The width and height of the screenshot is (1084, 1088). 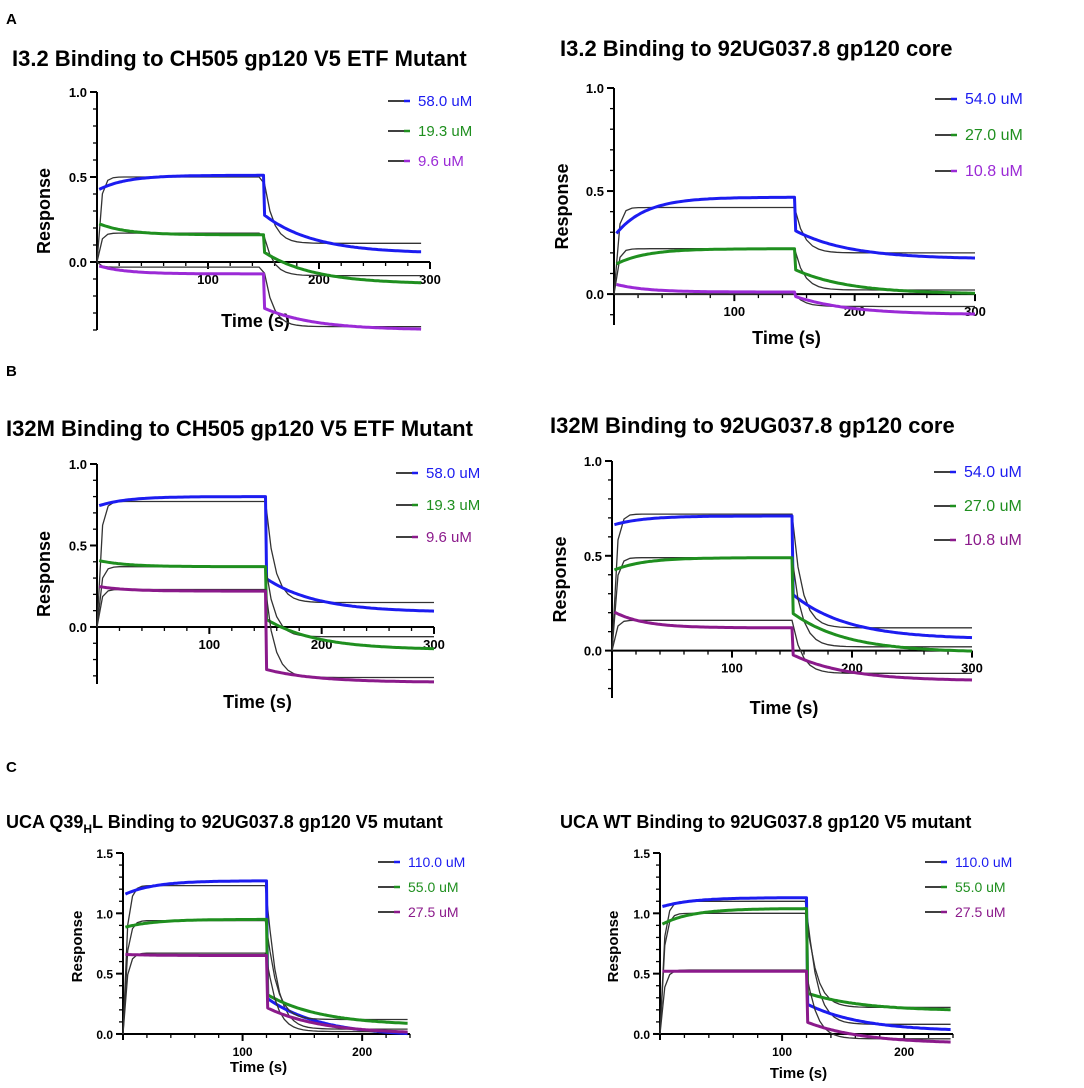 What do you see at coordinates (44, 822) in the screenshot?
I see `chart-title-part: UCA Q39` at bounding box center [44, 822].